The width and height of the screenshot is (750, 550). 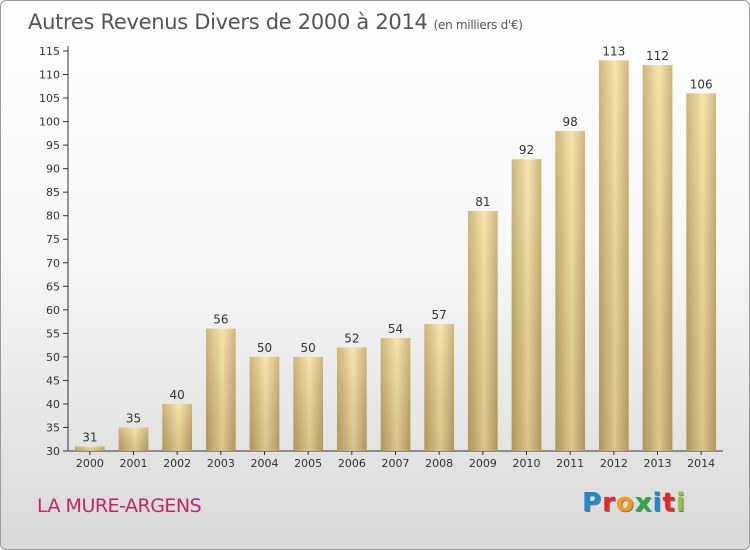 What do you see at coordinates (53, 427) in the screenshot?
I see `y-tick-label: 35` at bounding box center [53, 427].